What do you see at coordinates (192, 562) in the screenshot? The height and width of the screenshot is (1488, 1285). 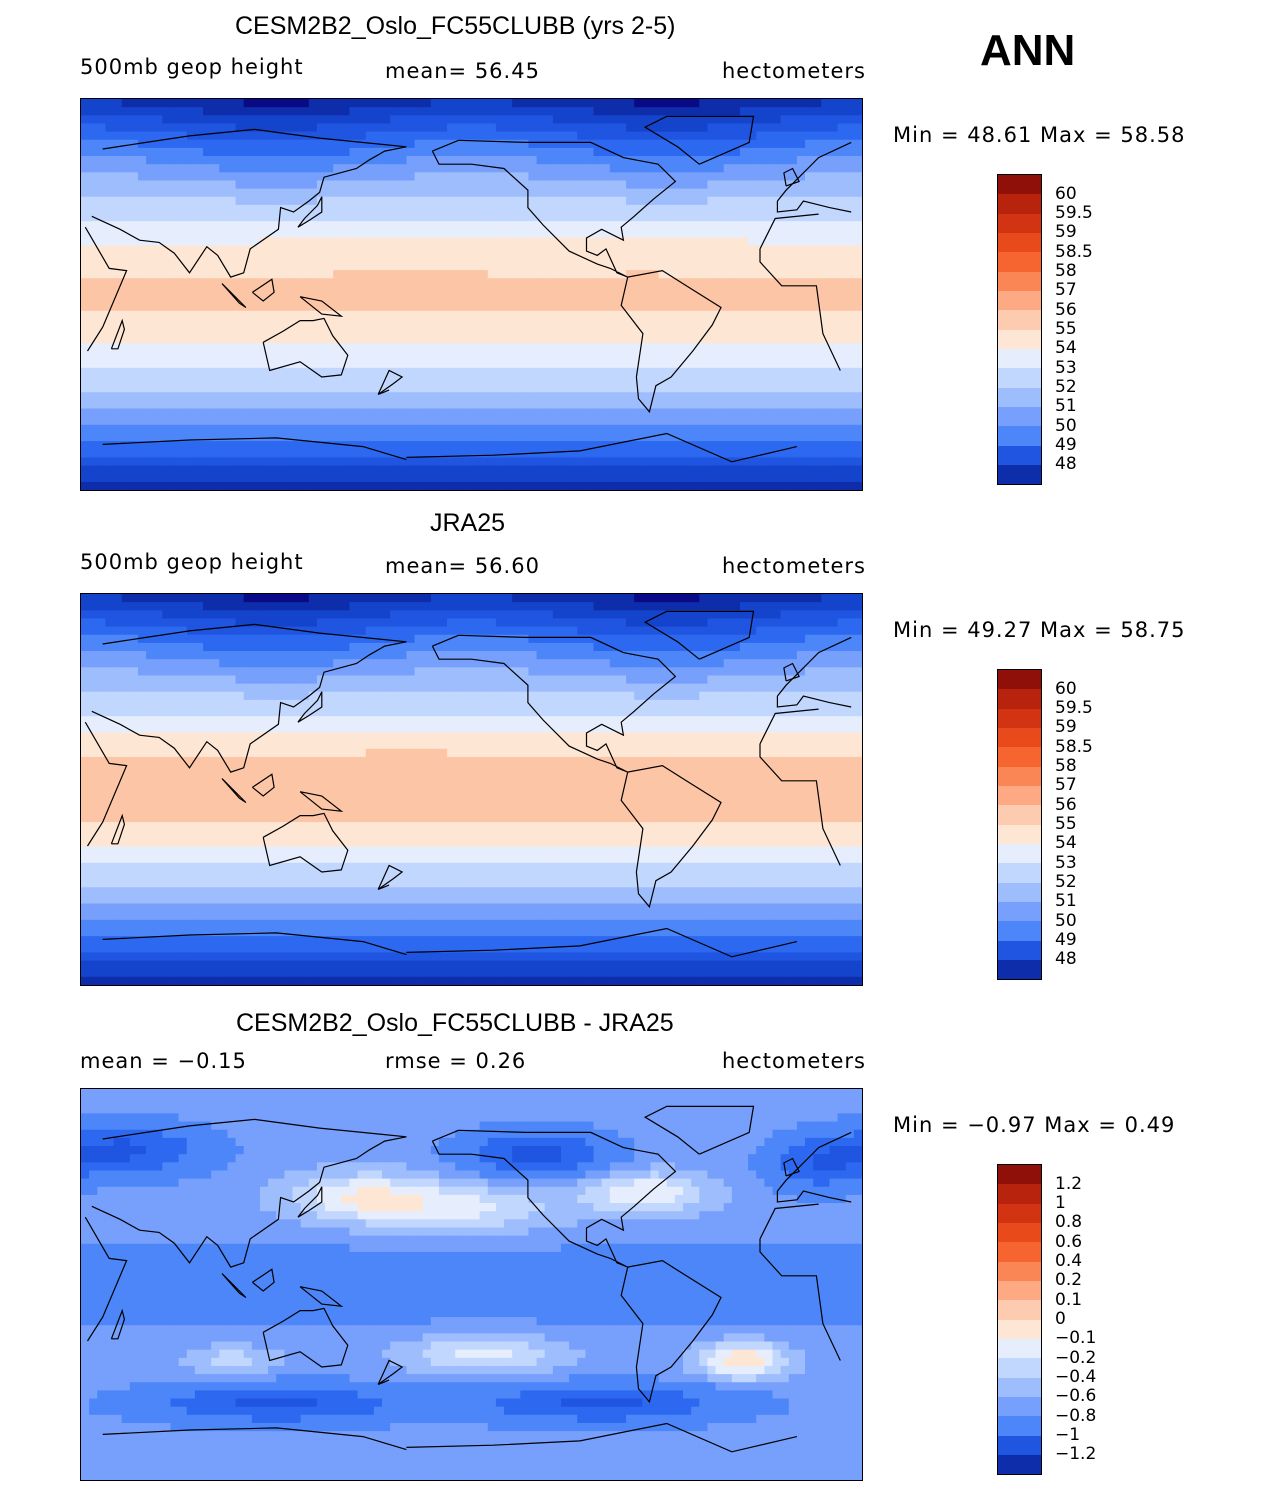 I see `panel-2-variable-label: 500mb geop height` at bounding box center [192, 562].